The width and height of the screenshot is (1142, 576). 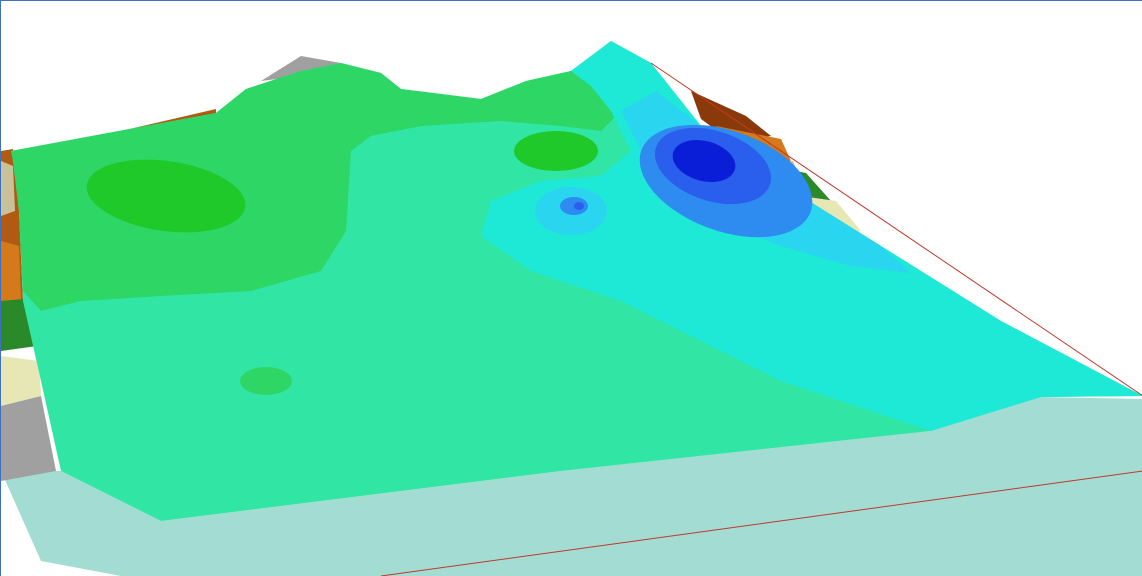 I want to click on left-terrain-green, so click(x=19, y=325).